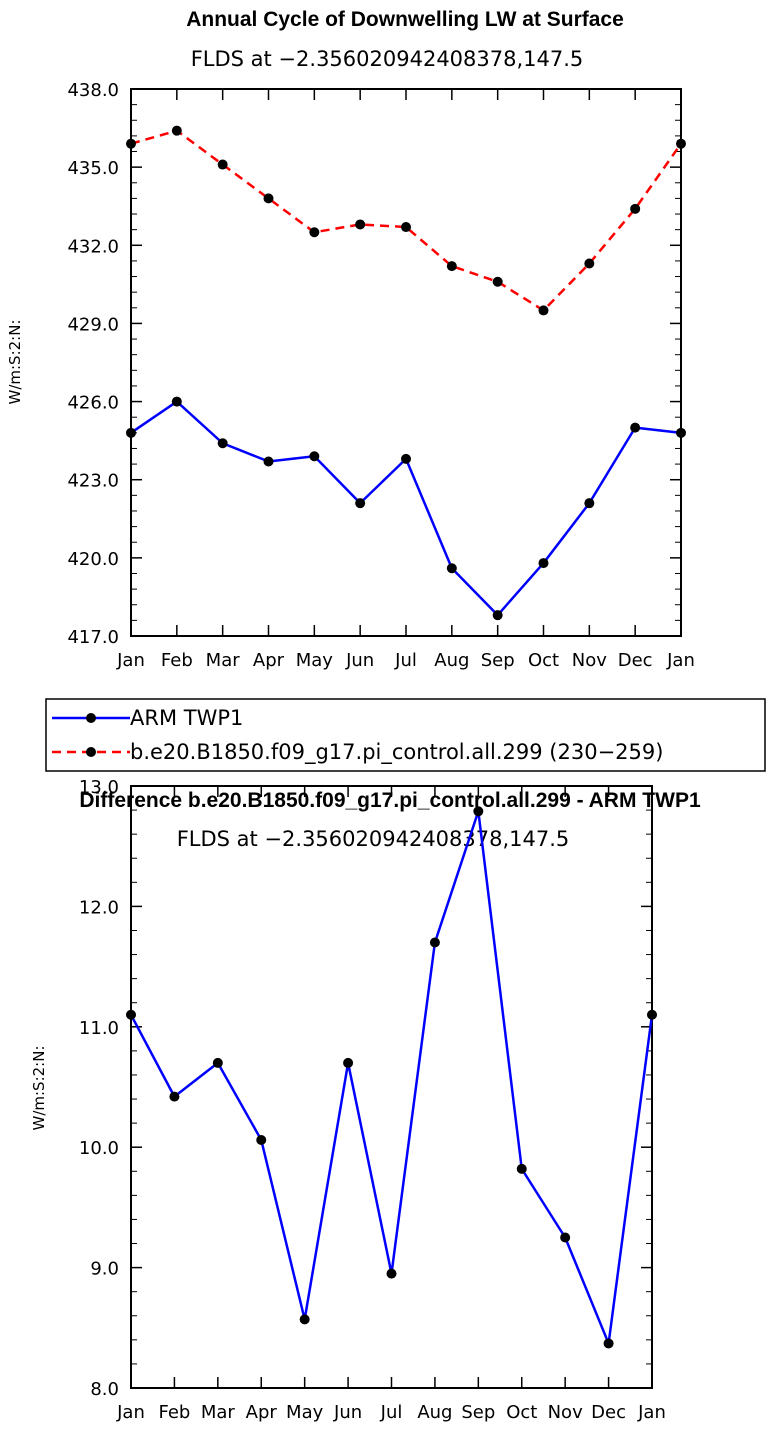 This screenshot has height=1439, width=780. Describe the element at coordinates (91, 718) in the screenshot. I see `legend-marker-arm-twp1` at that location.